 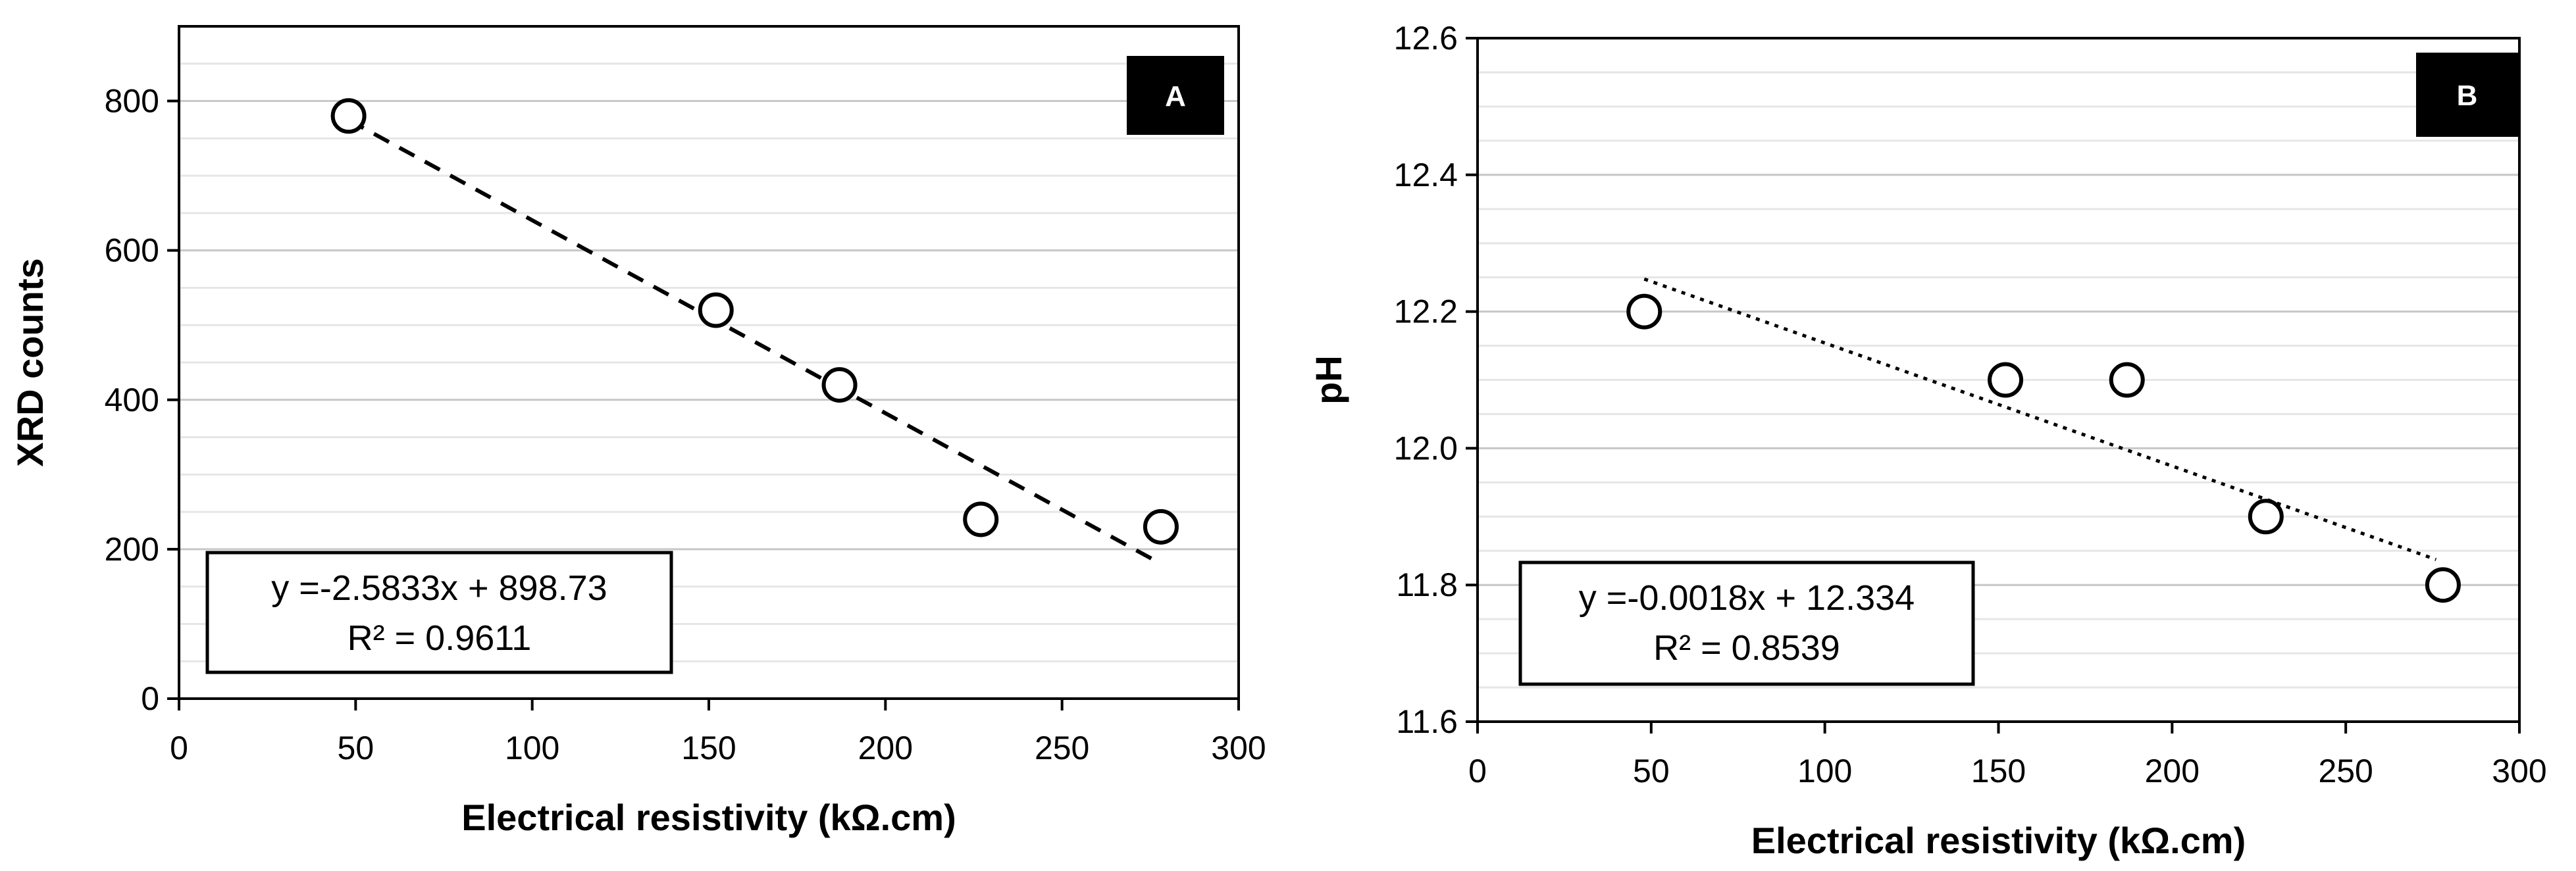 I want to click on r-squared: R² = 0.9611, so click(x=440, y=638).